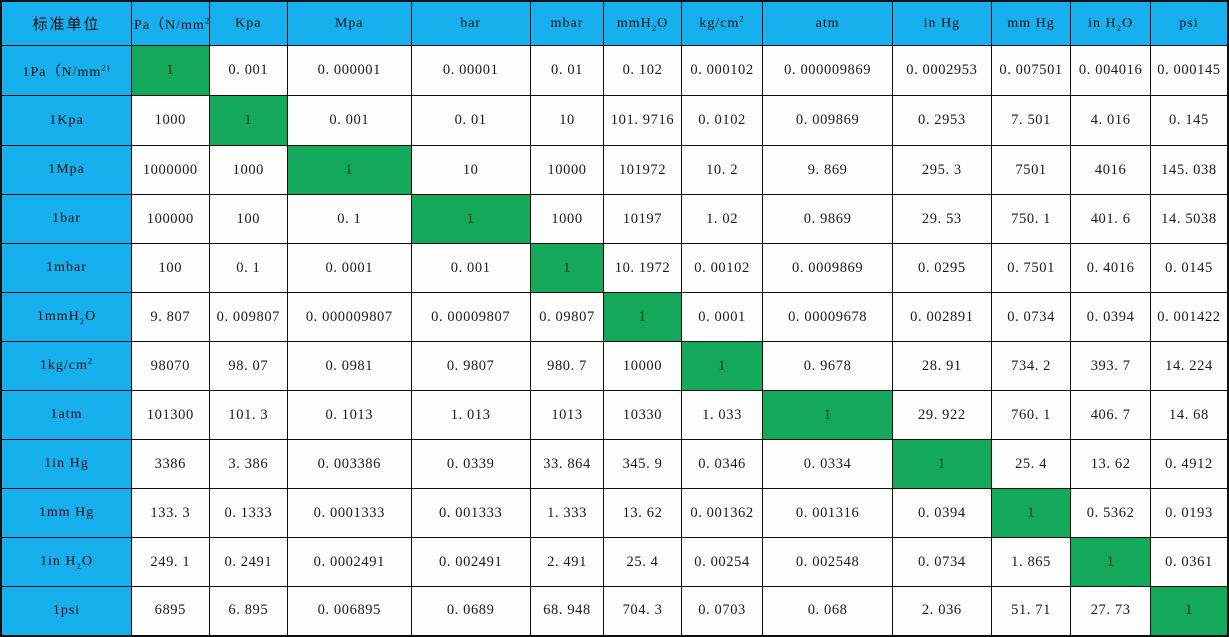 The image size is (1229, 637). Describe the element at coordinates (1031, 120) in the screenshot. I see `data-cell-mmhg: 7. 501` at that location.